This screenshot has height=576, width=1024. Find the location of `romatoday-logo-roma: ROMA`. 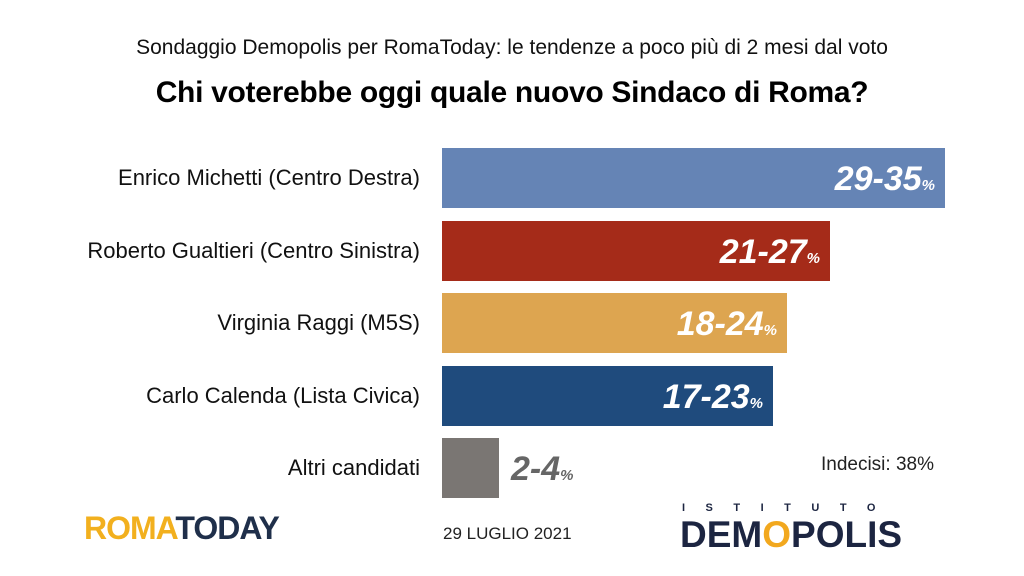

romatoday-logo-roma: ROMA is located at coordinates (130, 528).